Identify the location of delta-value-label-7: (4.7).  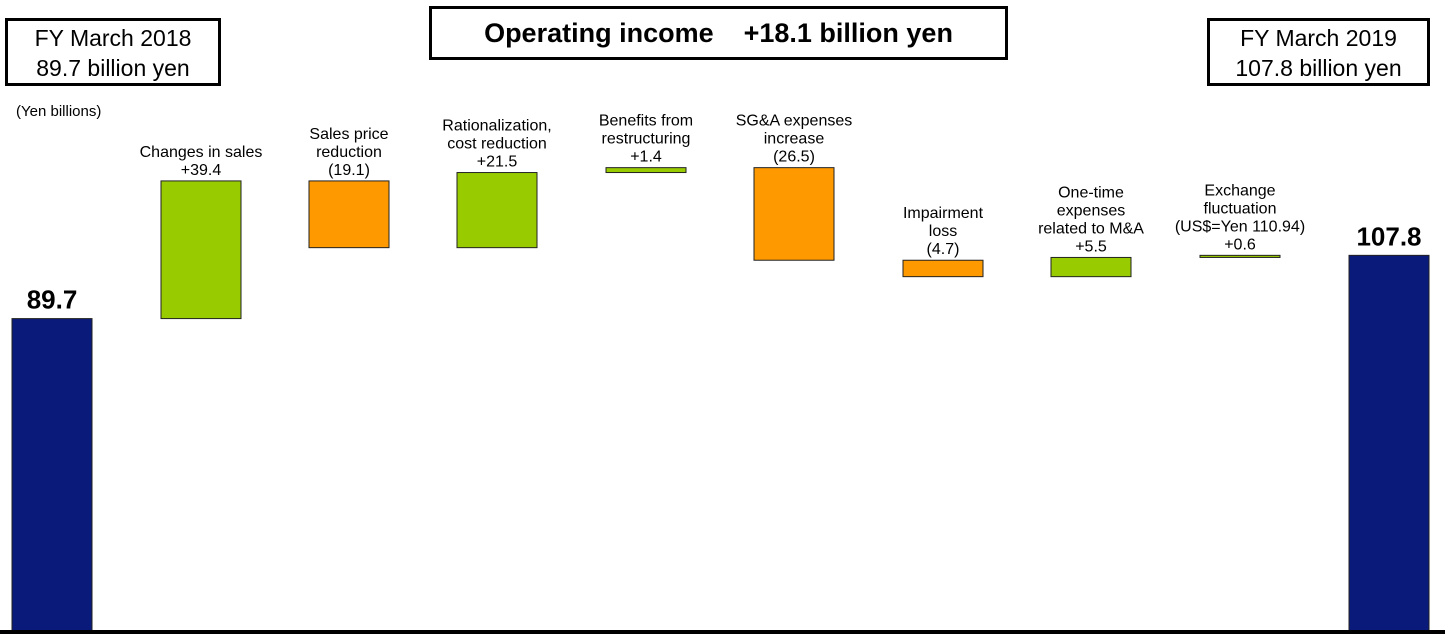
(943, 249).